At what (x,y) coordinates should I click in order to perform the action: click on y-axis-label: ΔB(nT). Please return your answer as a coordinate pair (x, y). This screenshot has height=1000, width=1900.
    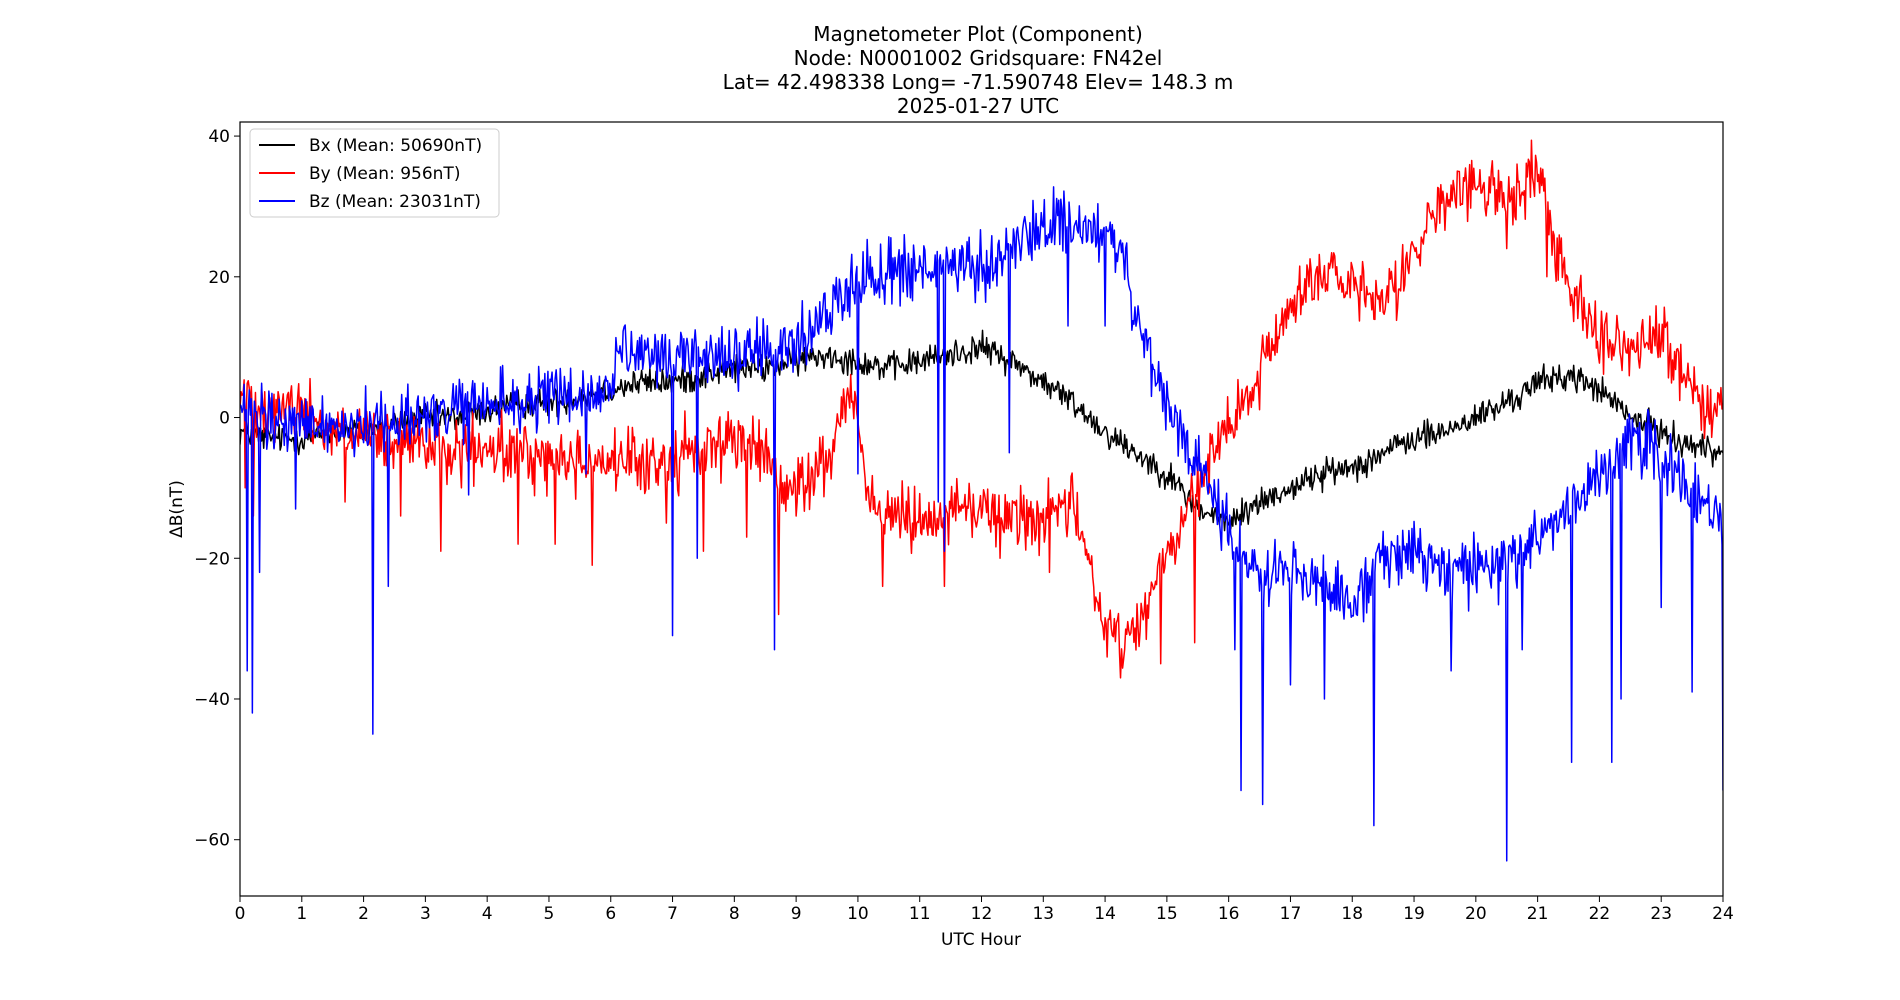
    Looking at the image, I should click on (177, 509).